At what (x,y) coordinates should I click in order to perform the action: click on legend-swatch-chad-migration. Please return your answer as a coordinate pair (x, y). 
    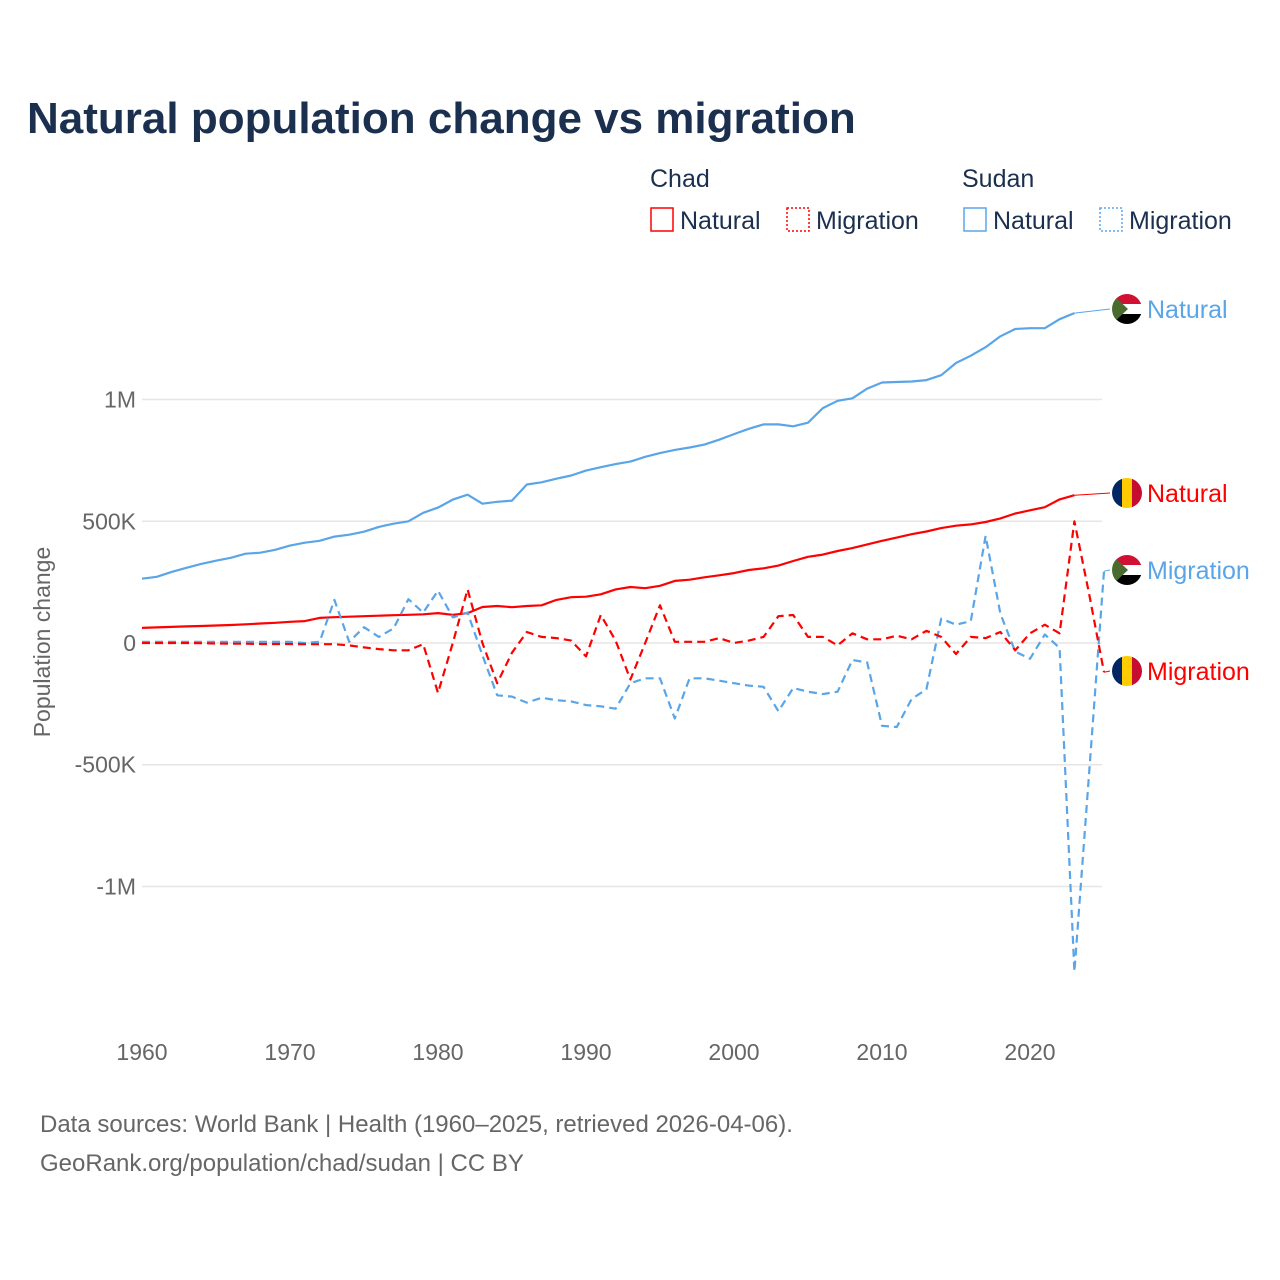
    Looking at the image, I should click on (798, 219).